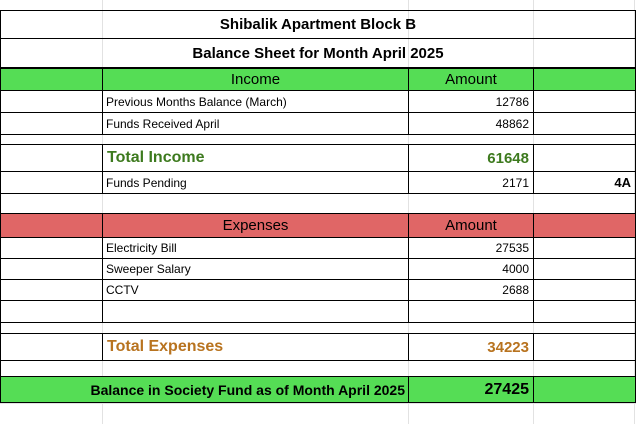 The image size is (636, 424). Describe the element at coordinates (51, 79) in the screenshot. I see `income-header-blank` at that location.